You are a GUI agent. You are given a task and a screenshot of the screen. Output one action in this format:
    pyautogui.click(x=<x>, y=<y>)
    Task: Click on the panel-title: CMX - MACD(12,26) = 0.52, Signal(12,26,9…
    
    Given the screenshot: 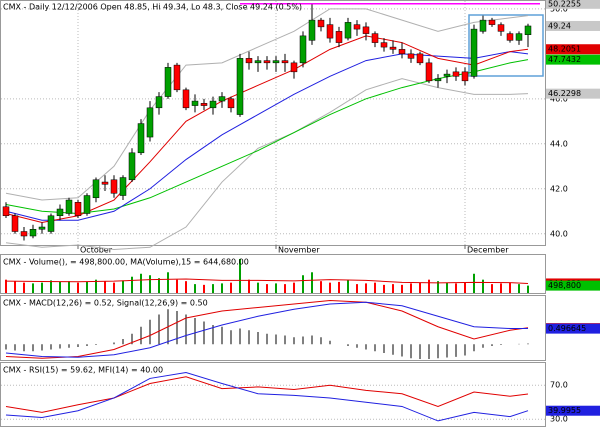 What is the action you would take?
    pyautogui.click(x=105, y=303)
    